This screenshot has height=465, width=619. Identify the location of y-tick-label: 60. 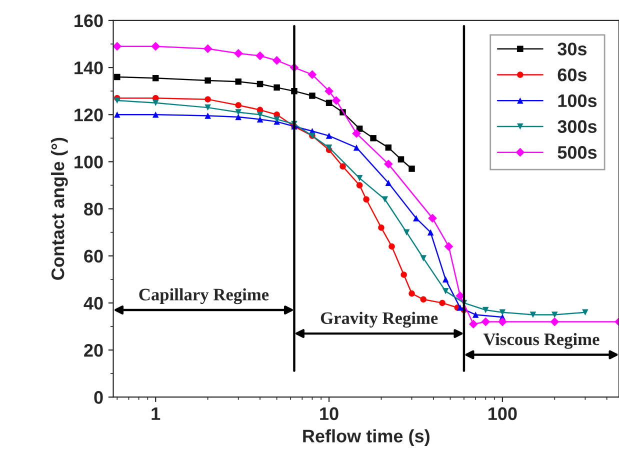
(93, 256).